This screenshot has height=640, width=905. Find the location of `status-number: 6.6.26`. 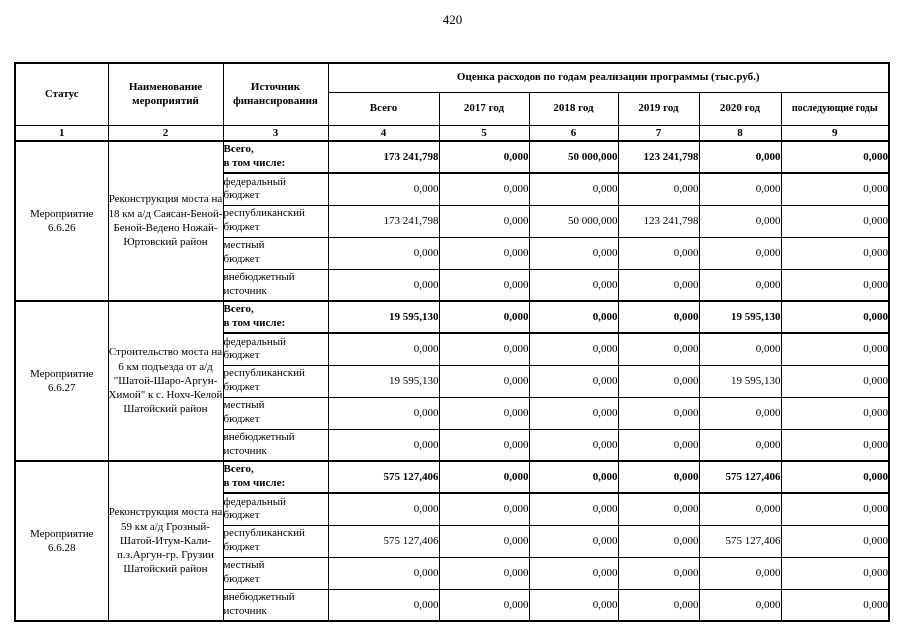

status-number: 6.6.26 is located at coordinates (62, 228).